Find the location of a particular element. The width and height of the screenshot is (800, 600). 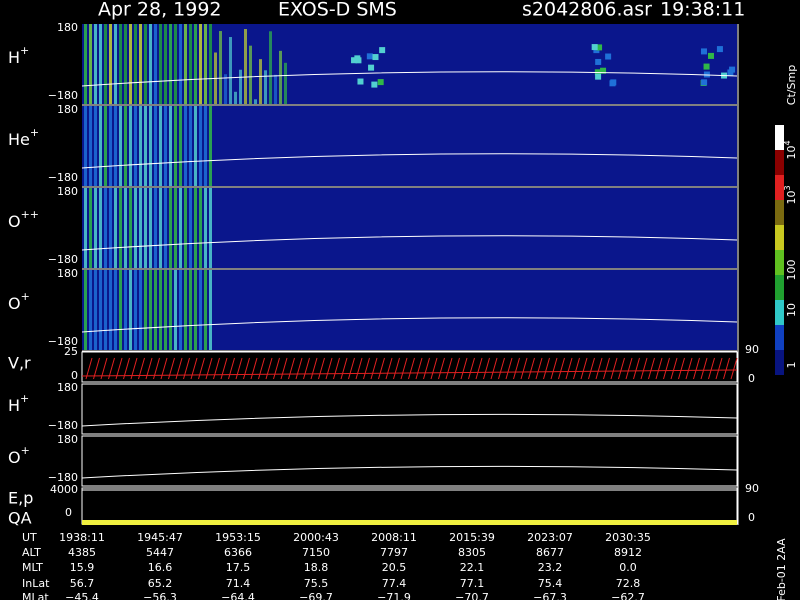

panel-label: E,p is located at coordinates (20, 498).